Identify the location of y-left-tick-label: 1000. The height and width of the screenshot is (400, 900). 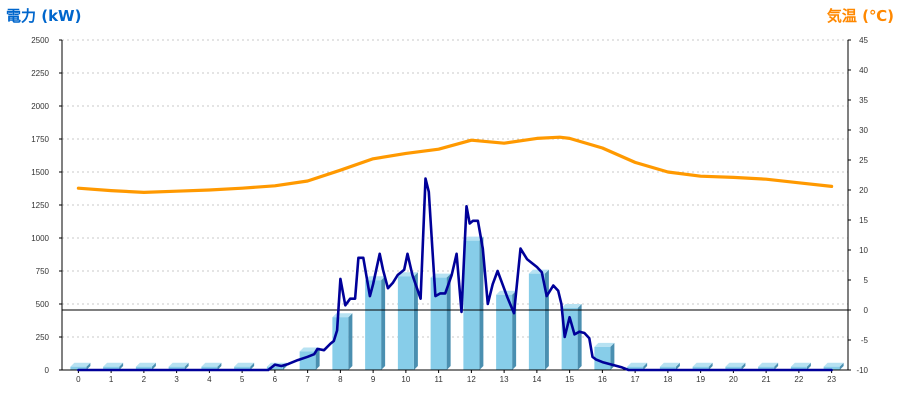
(40, 238).